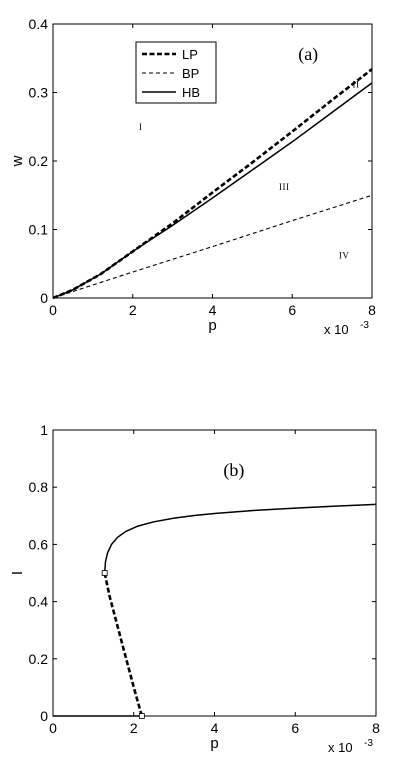 This screenshot has height=760, width=415. I want to click on legend-label-lp: LP, so click(190, 54).